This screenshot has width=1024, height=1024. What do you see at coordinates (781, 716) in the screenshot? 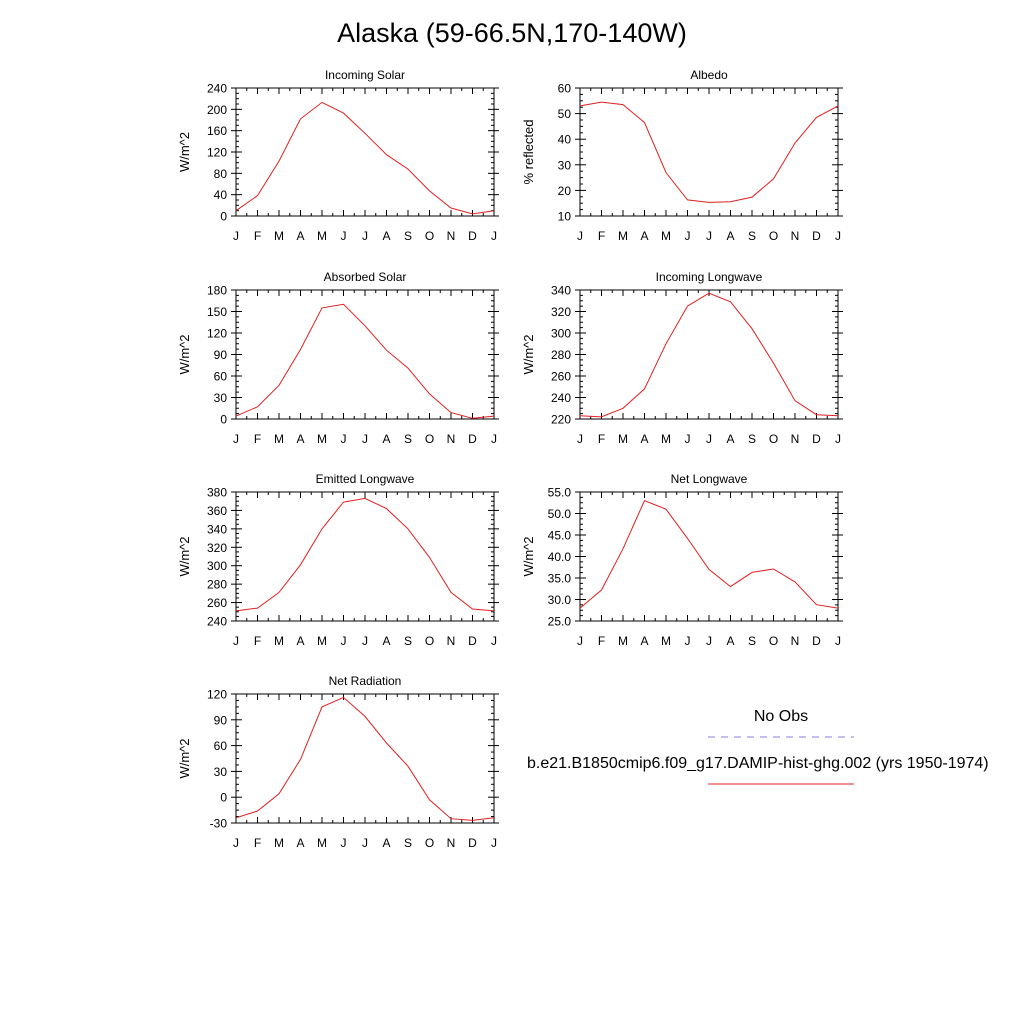
I see `legend-obs-label: No Obs` at bounding box center [781, 716].